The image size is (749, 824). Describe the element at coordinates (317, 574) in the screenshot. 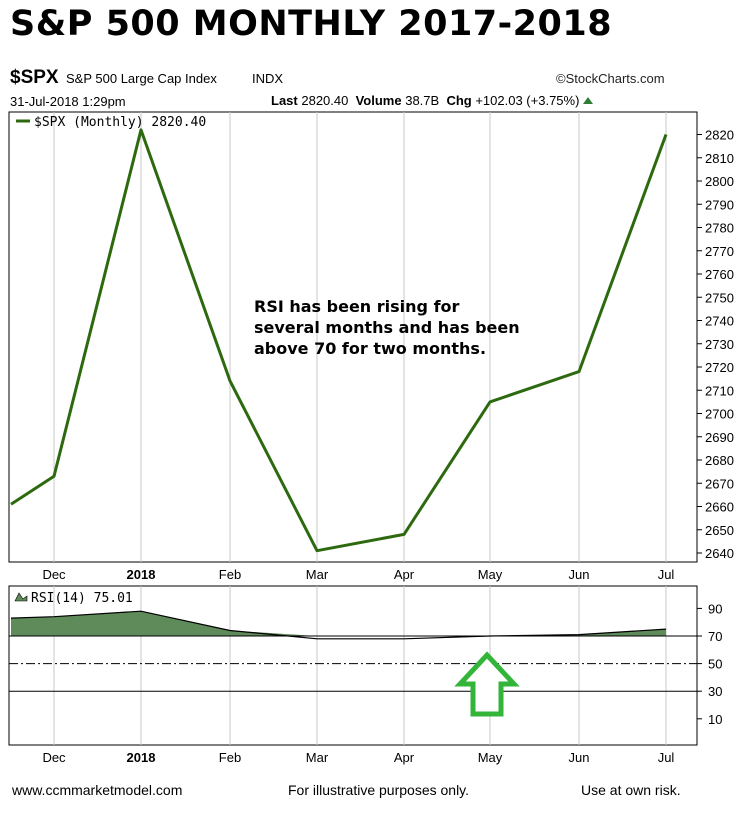

I see `price-x-tick-label: Mar` at that location.